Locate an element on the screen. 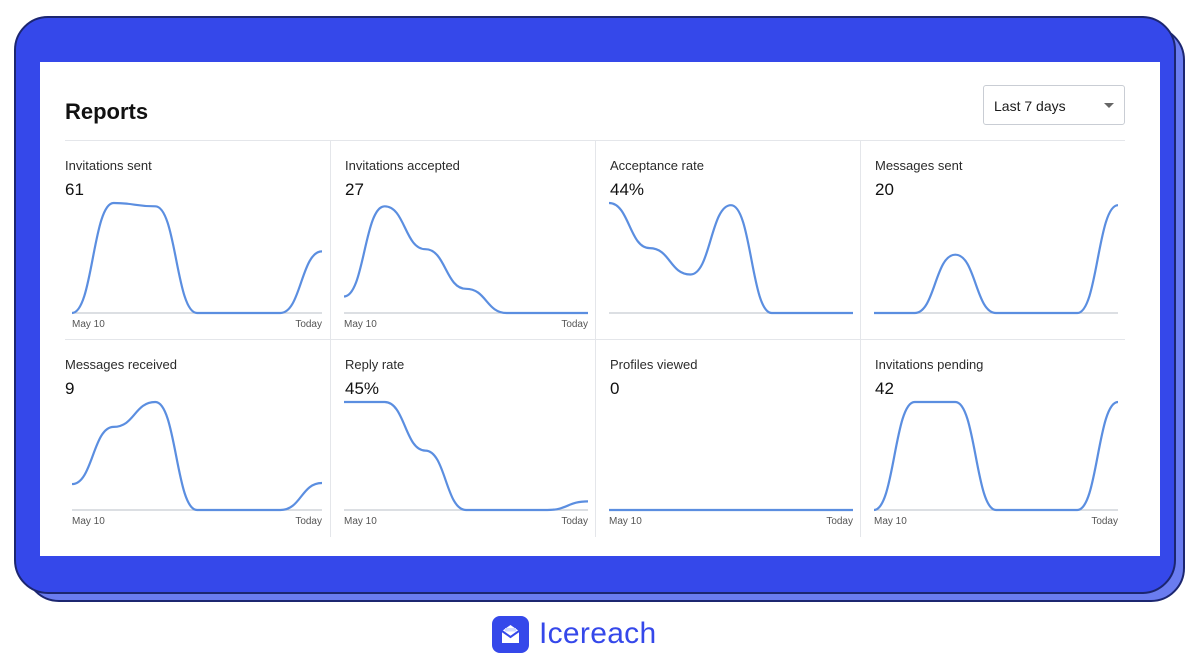 The height and width of the screenshot is (670, 1200). report-card-label: Profiles viewed is located at coordinates (654, 364).